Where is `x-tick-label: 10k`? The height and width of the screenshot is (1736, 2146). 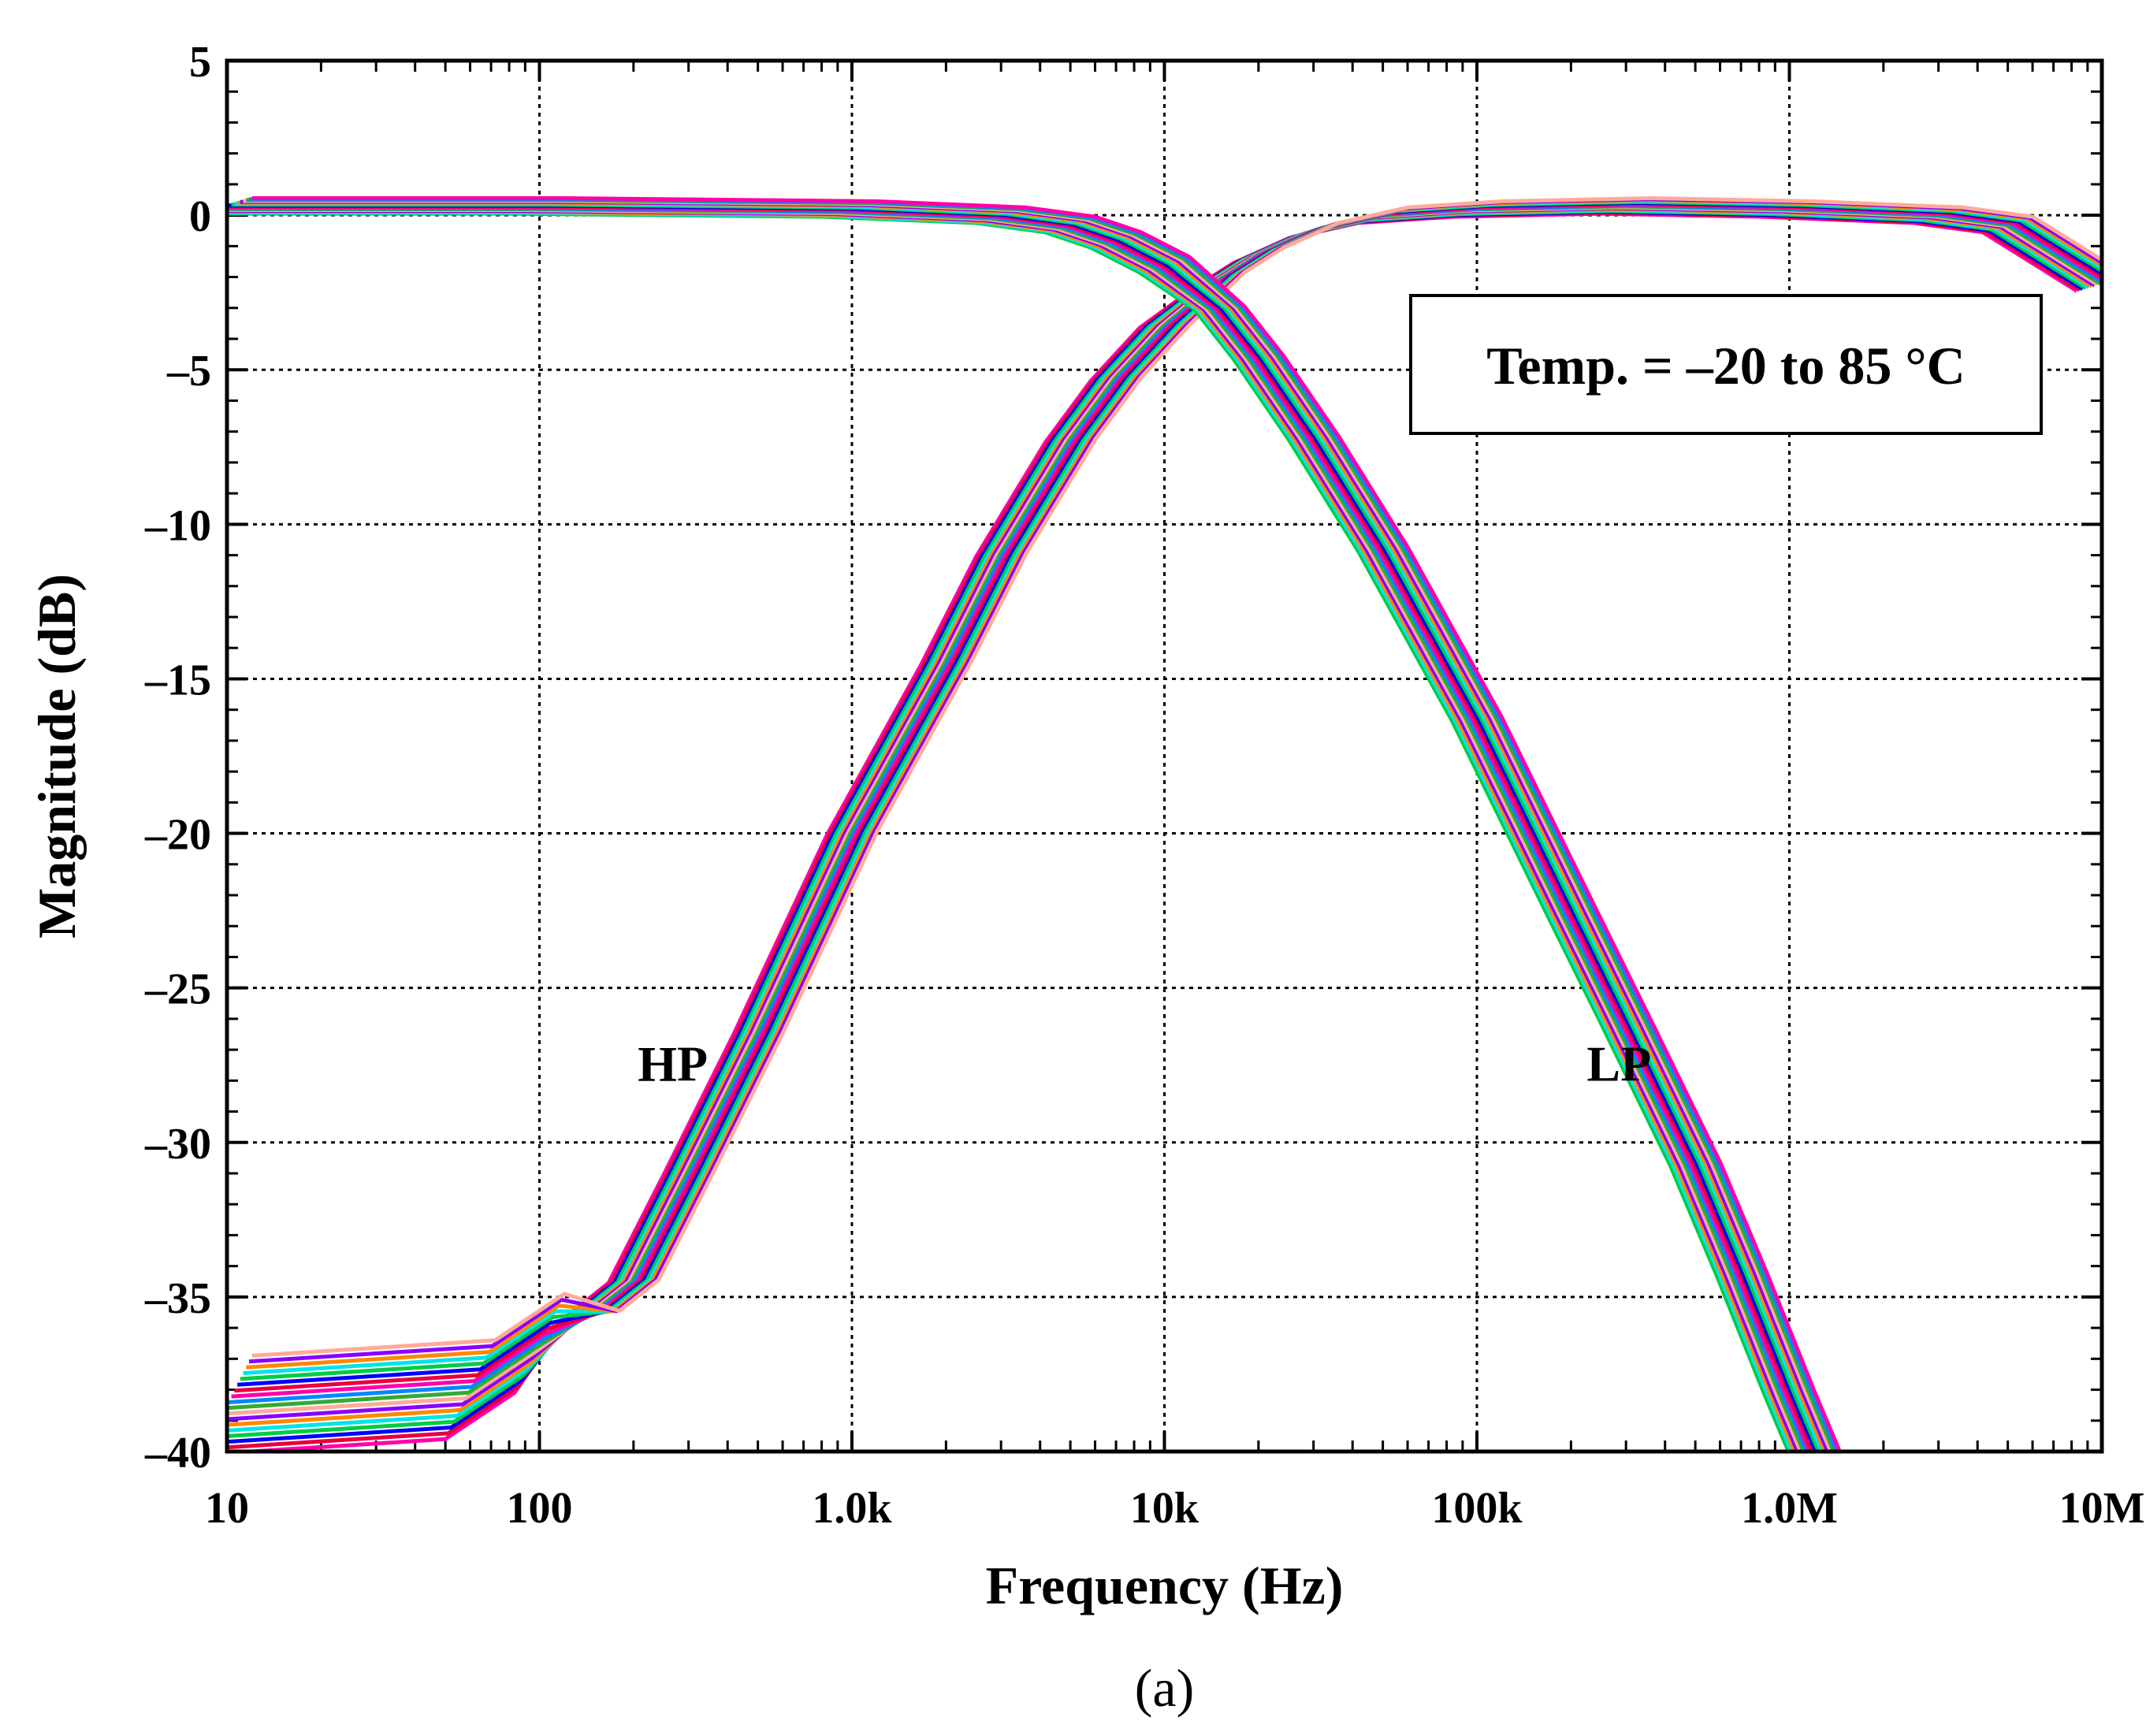
x-tick-label: 10k is located at coordinates (1164, 1508).